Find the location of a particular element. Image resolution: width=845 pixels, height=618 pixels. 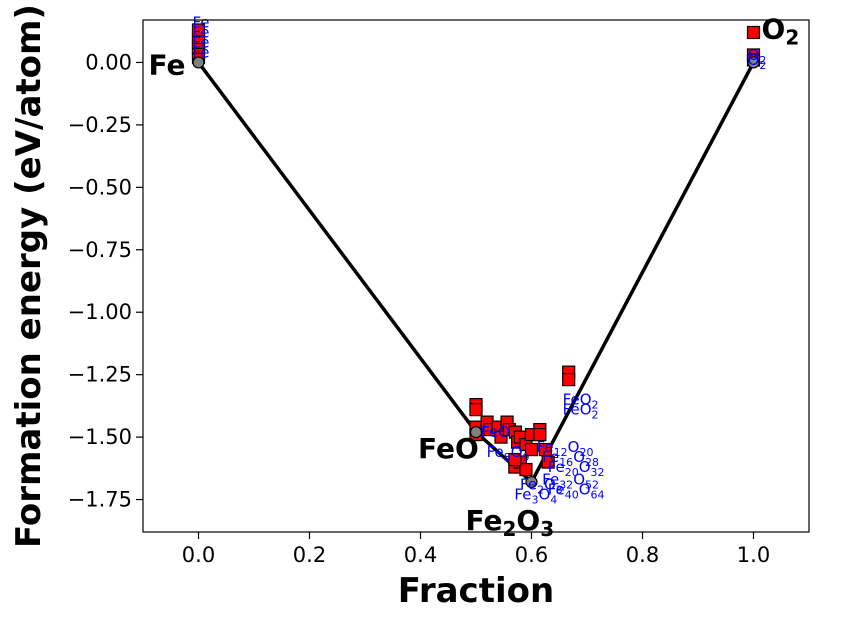

y-tick-label: 0.00 is located at coordinates (108, 62).